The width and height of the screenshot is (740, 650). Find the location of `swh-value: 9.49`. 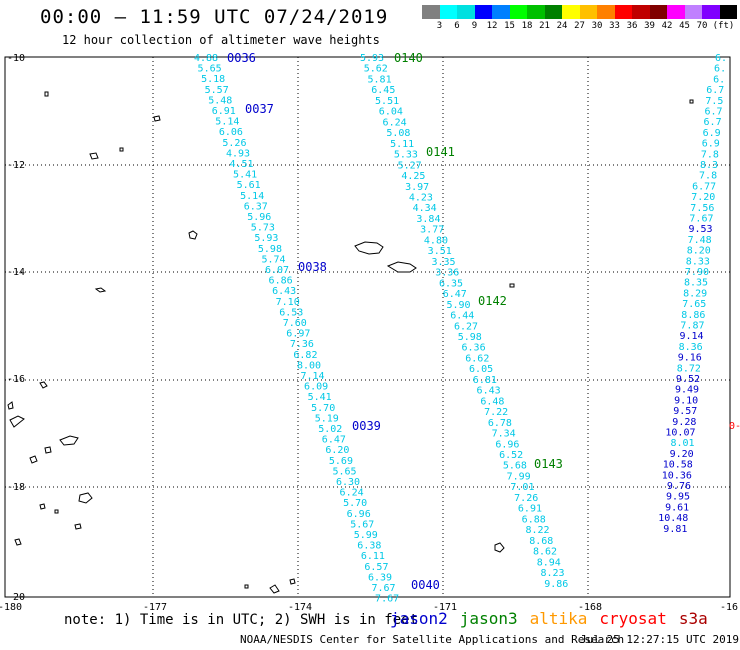

swh-value: 9.49 is located at coordinates (687, 390).